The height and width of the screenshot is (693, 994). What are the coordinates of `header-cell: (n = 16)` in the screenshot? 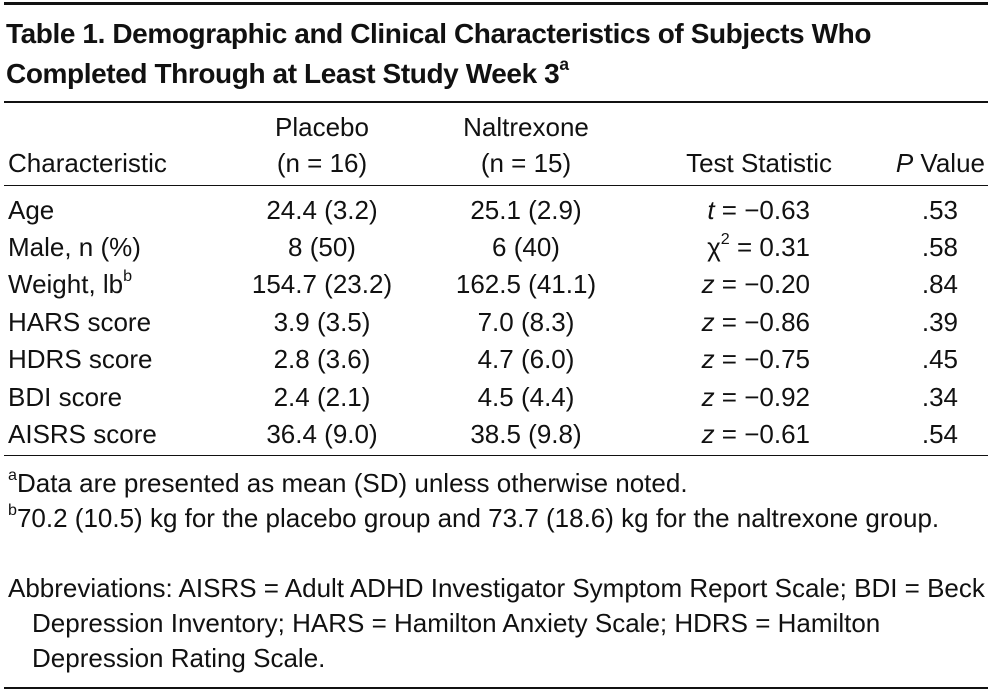 It's located at (322, 163).